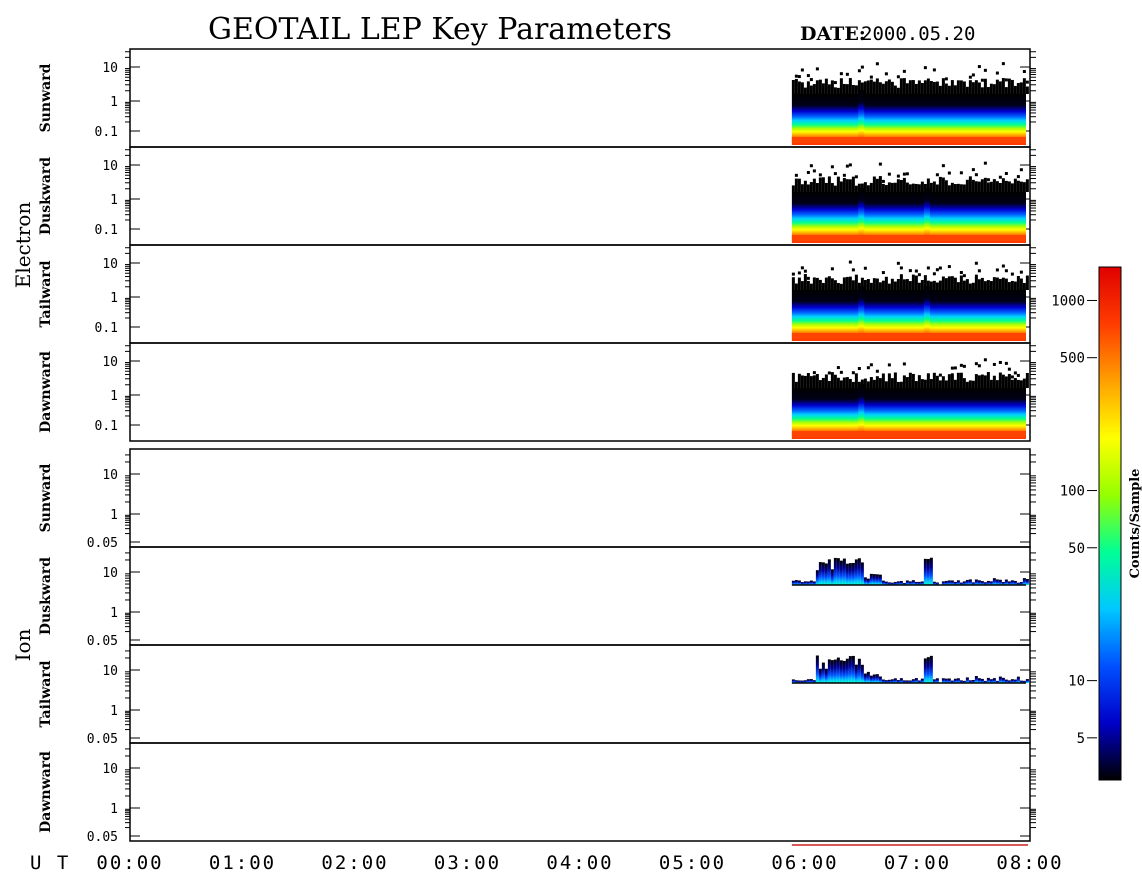 The image size is (1142, 880). What do you see at coordinates (110, 475) in the screenshot?
I see `y-tick-label: 10` at bounding box center [110, 475].